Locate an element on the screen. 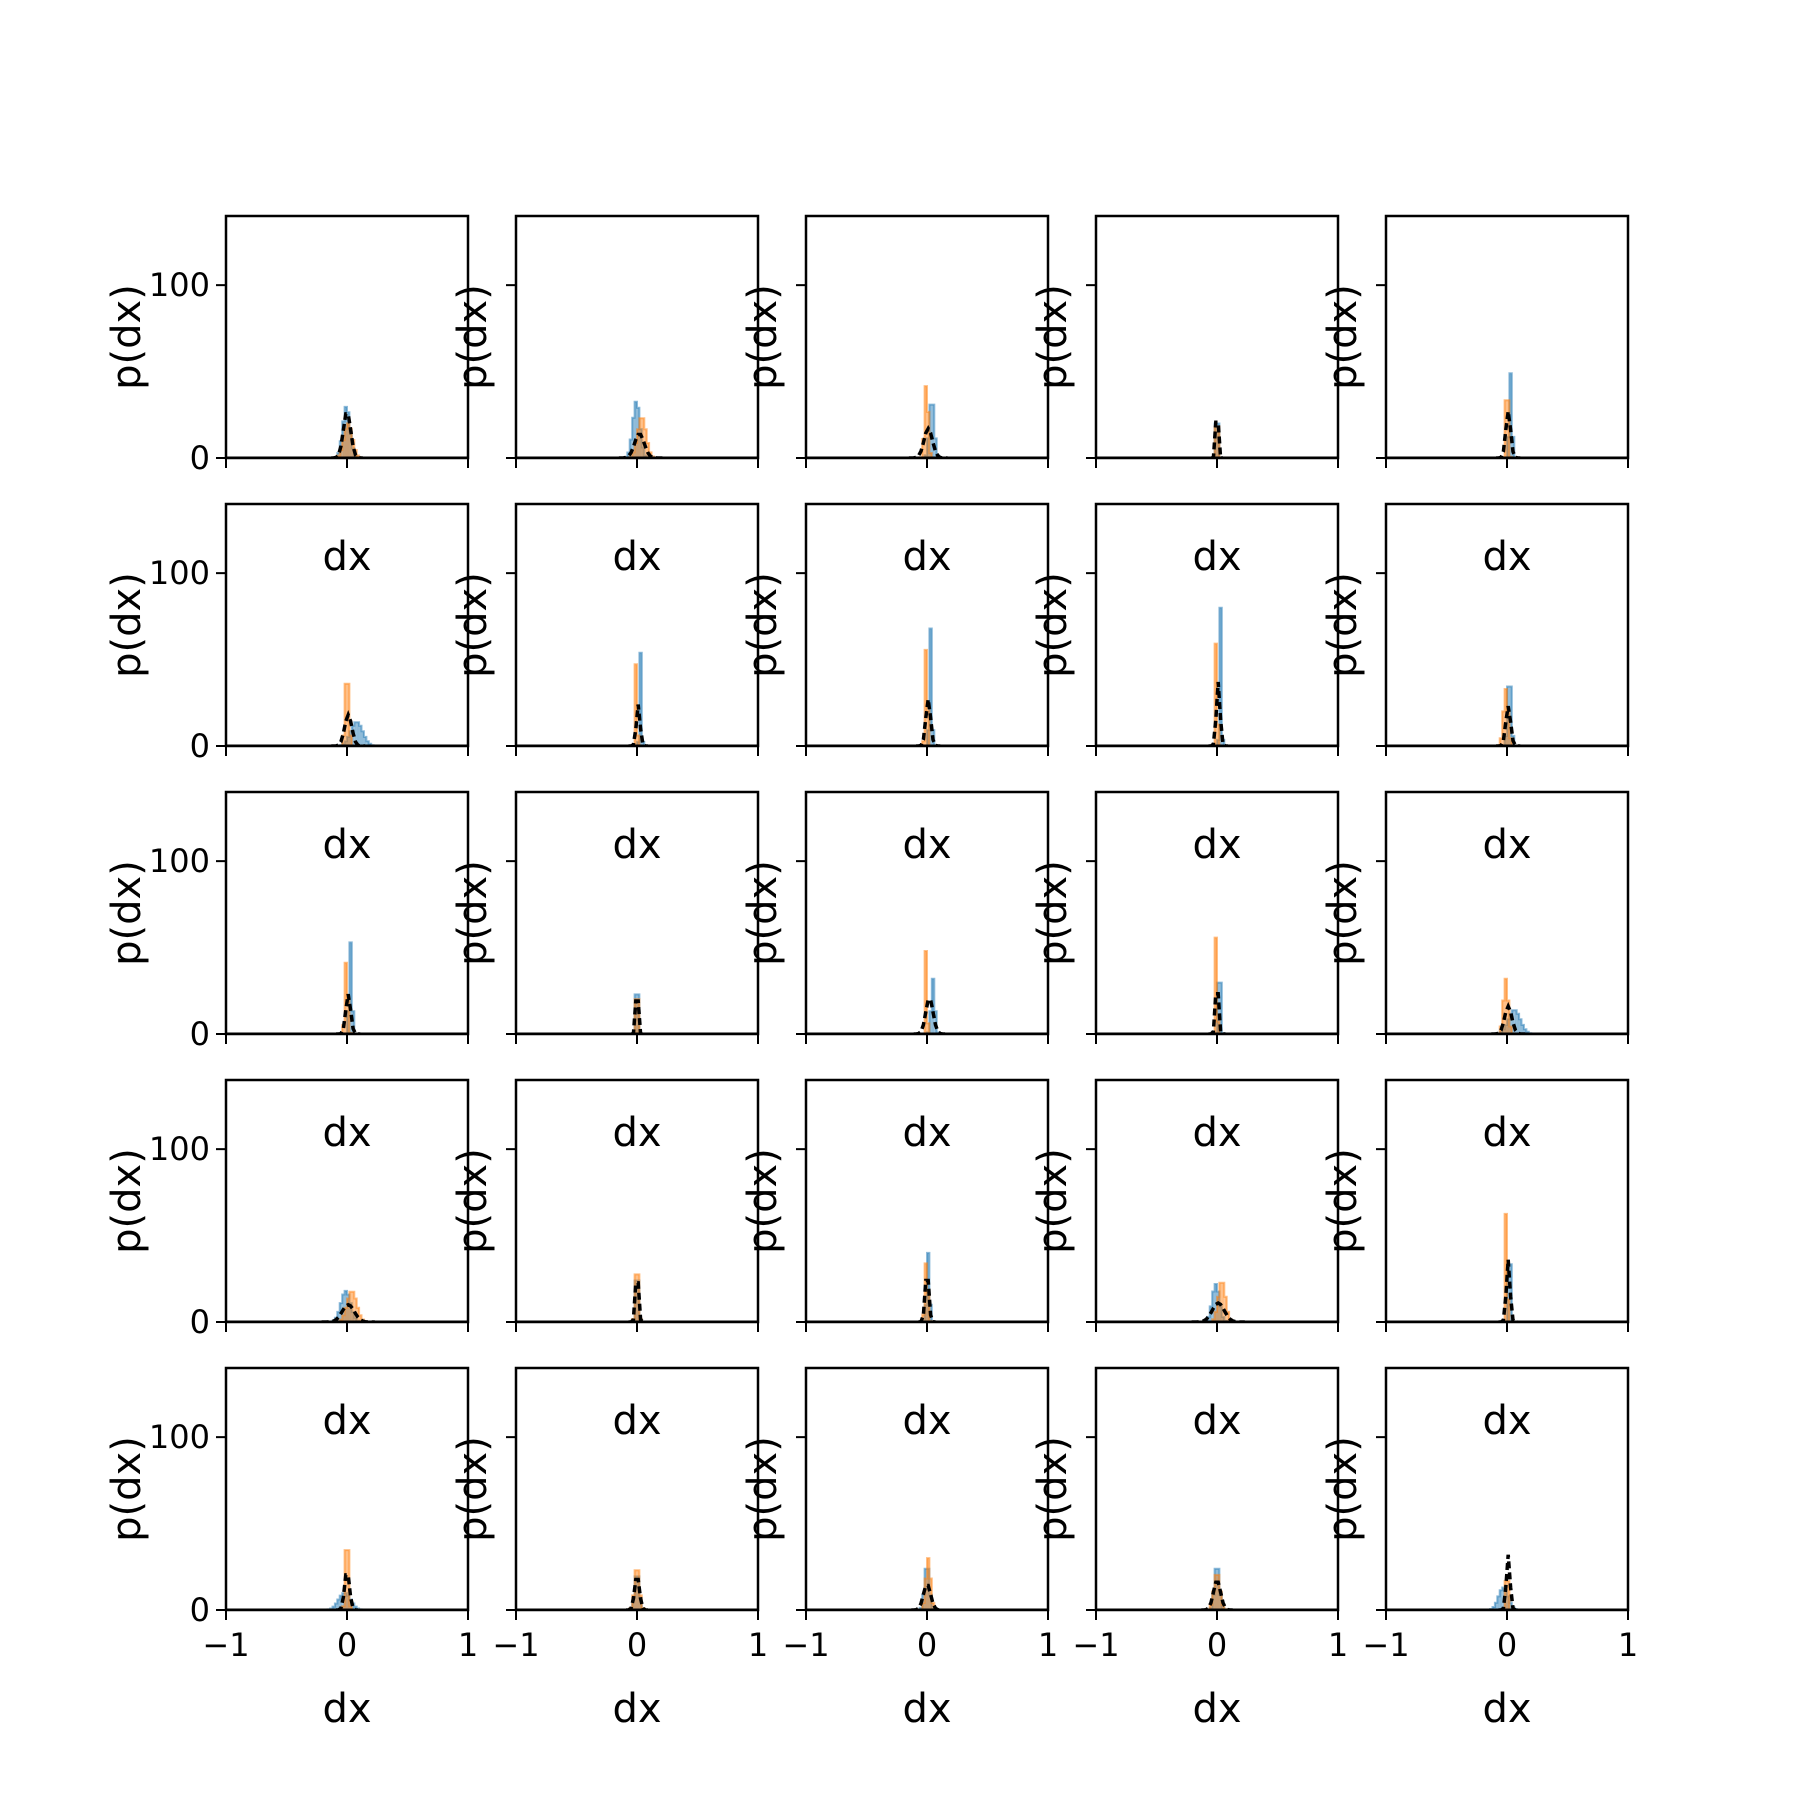  panel-r4-c3: −1 0 1 dx p(dx) is located at coordinates (1189, 1549).